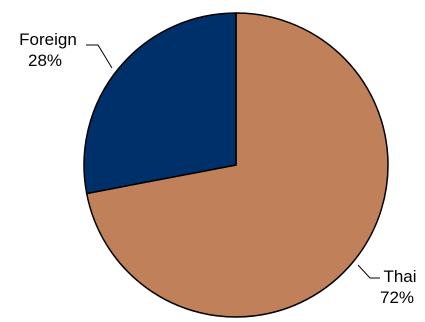 This screenshot has width=425, height=322. Describe the element at coordinates (99, 56) in the screenshot. I see `leader-line-foreign` at that location.